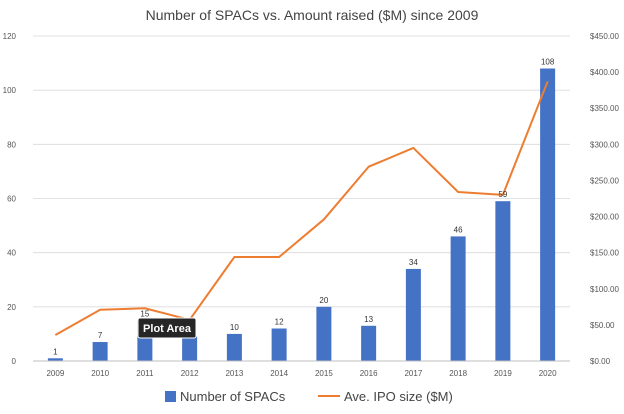 This screenshot has width=624, height=414. Describe the element at coordinates (10, 90) in the screenshot. I see `left-tick-label: 100` at that location.